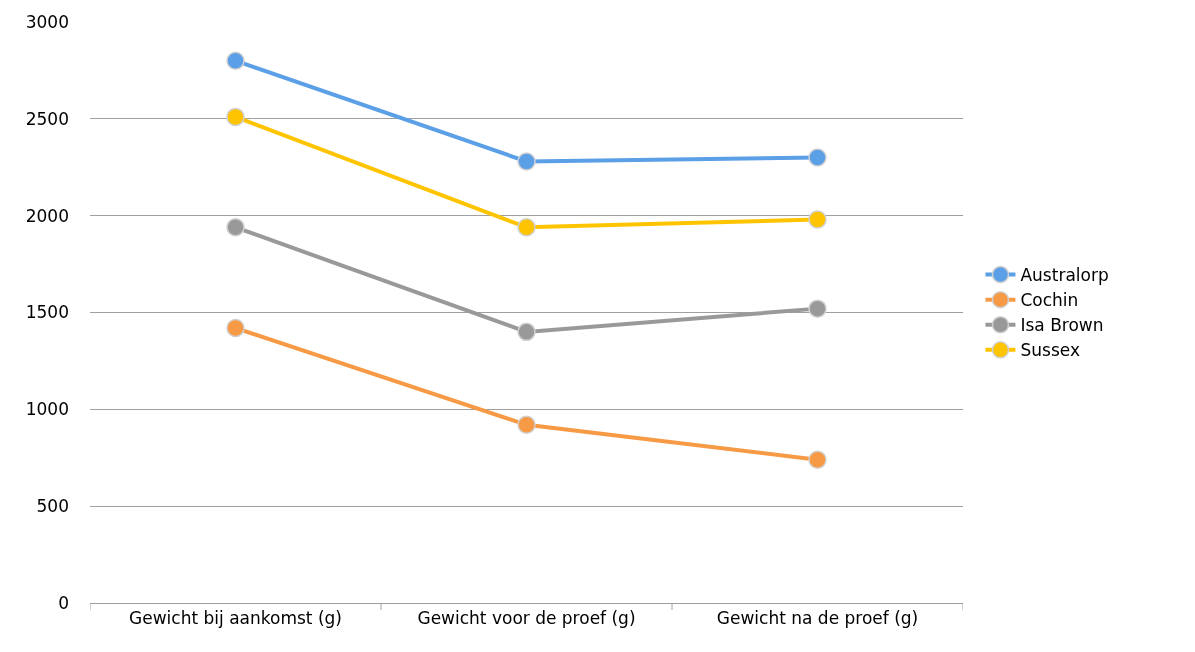 The width and height of the screenshot is (1195, 652). I want to click on y-tick-label: 500, so click(52, 506).